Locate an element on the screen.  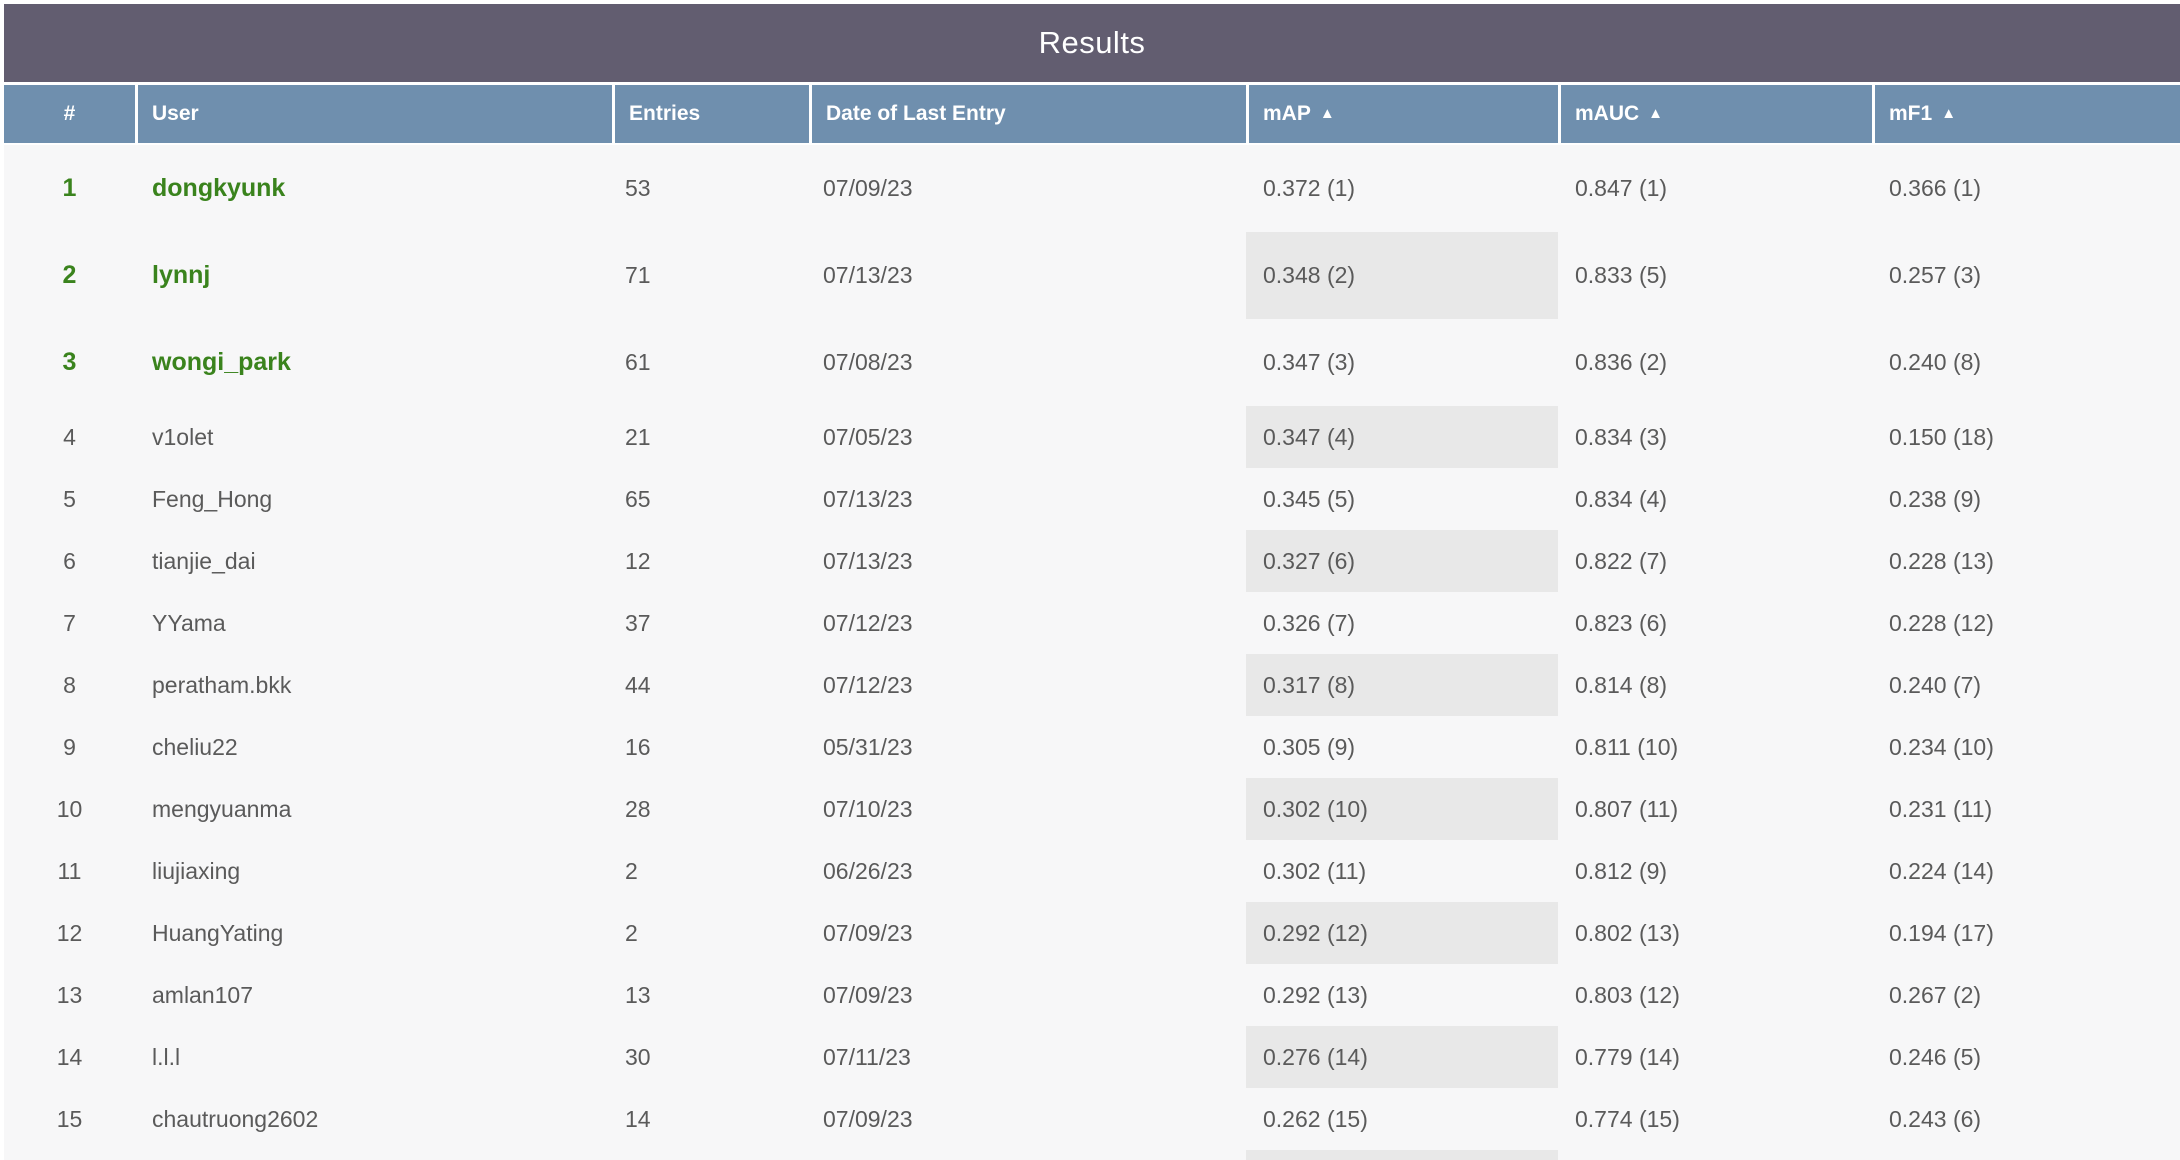
rank-cell: 4 is located at coordinates (69, 437).